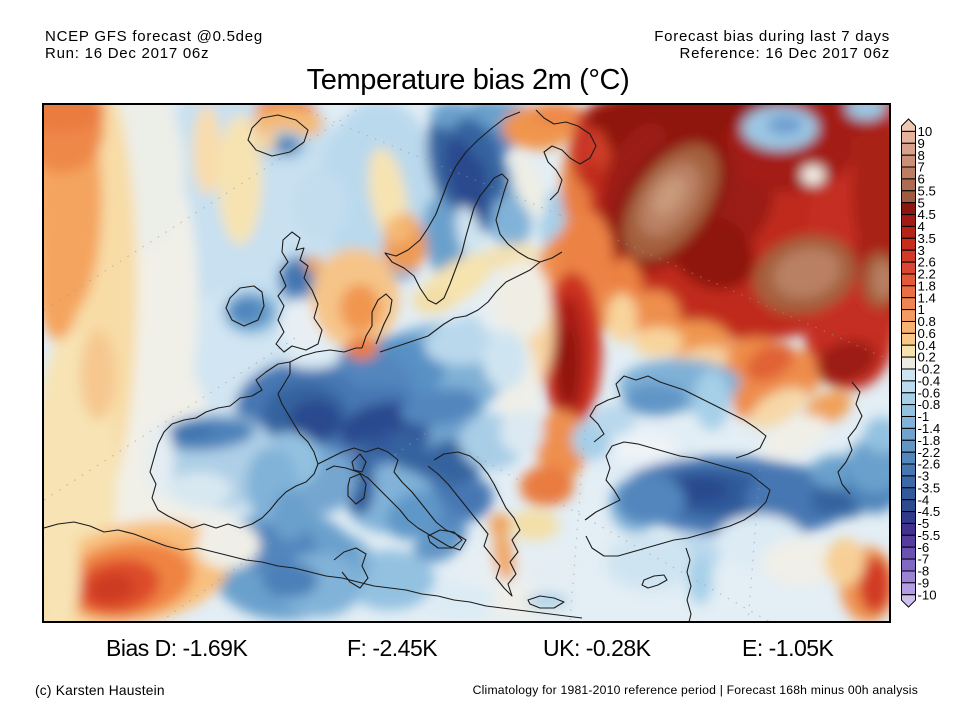 This screenshot has height=720, width=960. I want to click on svg-text: -3, so click(924, 476).